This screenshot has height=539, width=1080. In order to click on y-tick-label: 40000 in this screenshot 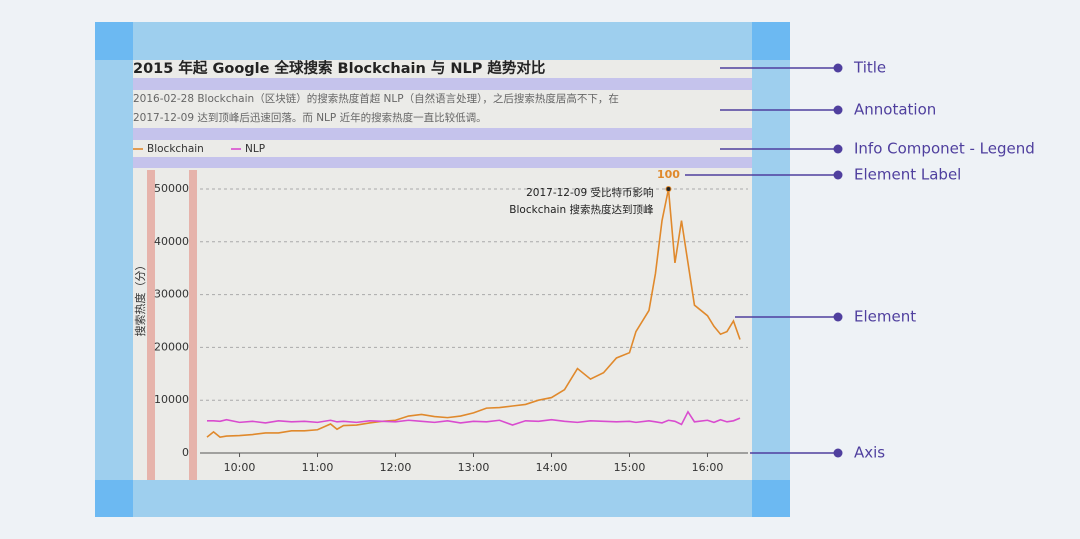, I will do `click(171, 241)`.